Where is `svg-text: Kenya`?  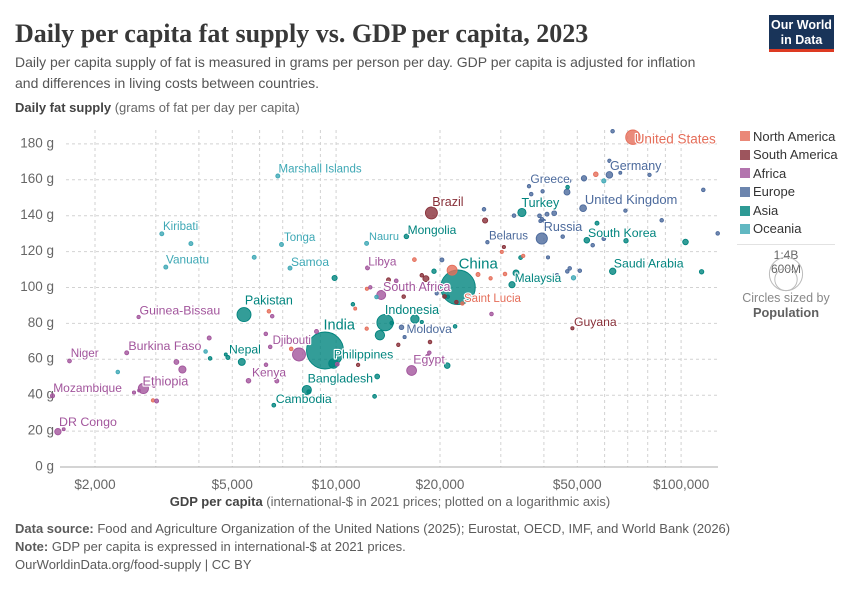 svg-text: Kenya is located at coordinates (269, 373).